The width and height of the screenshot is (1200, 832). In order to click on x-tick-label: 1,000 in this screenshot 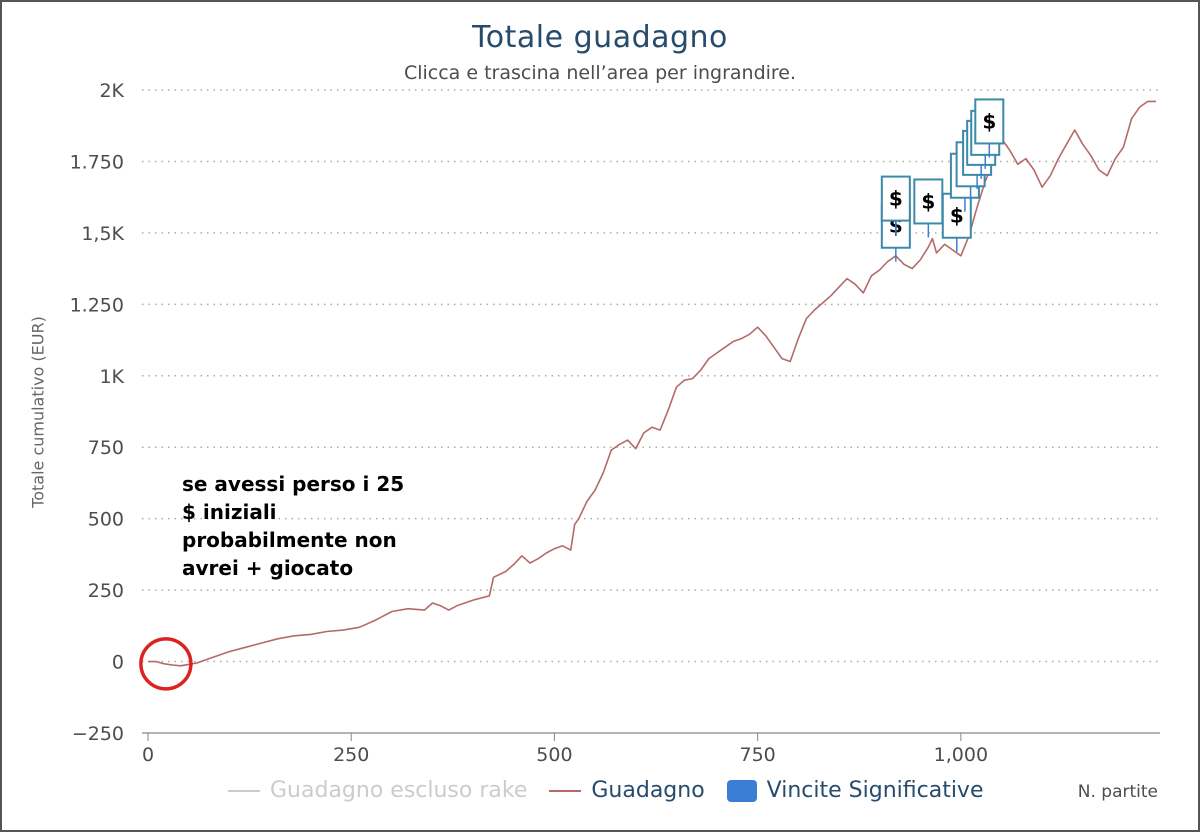, I will do `click(961, 755)`.